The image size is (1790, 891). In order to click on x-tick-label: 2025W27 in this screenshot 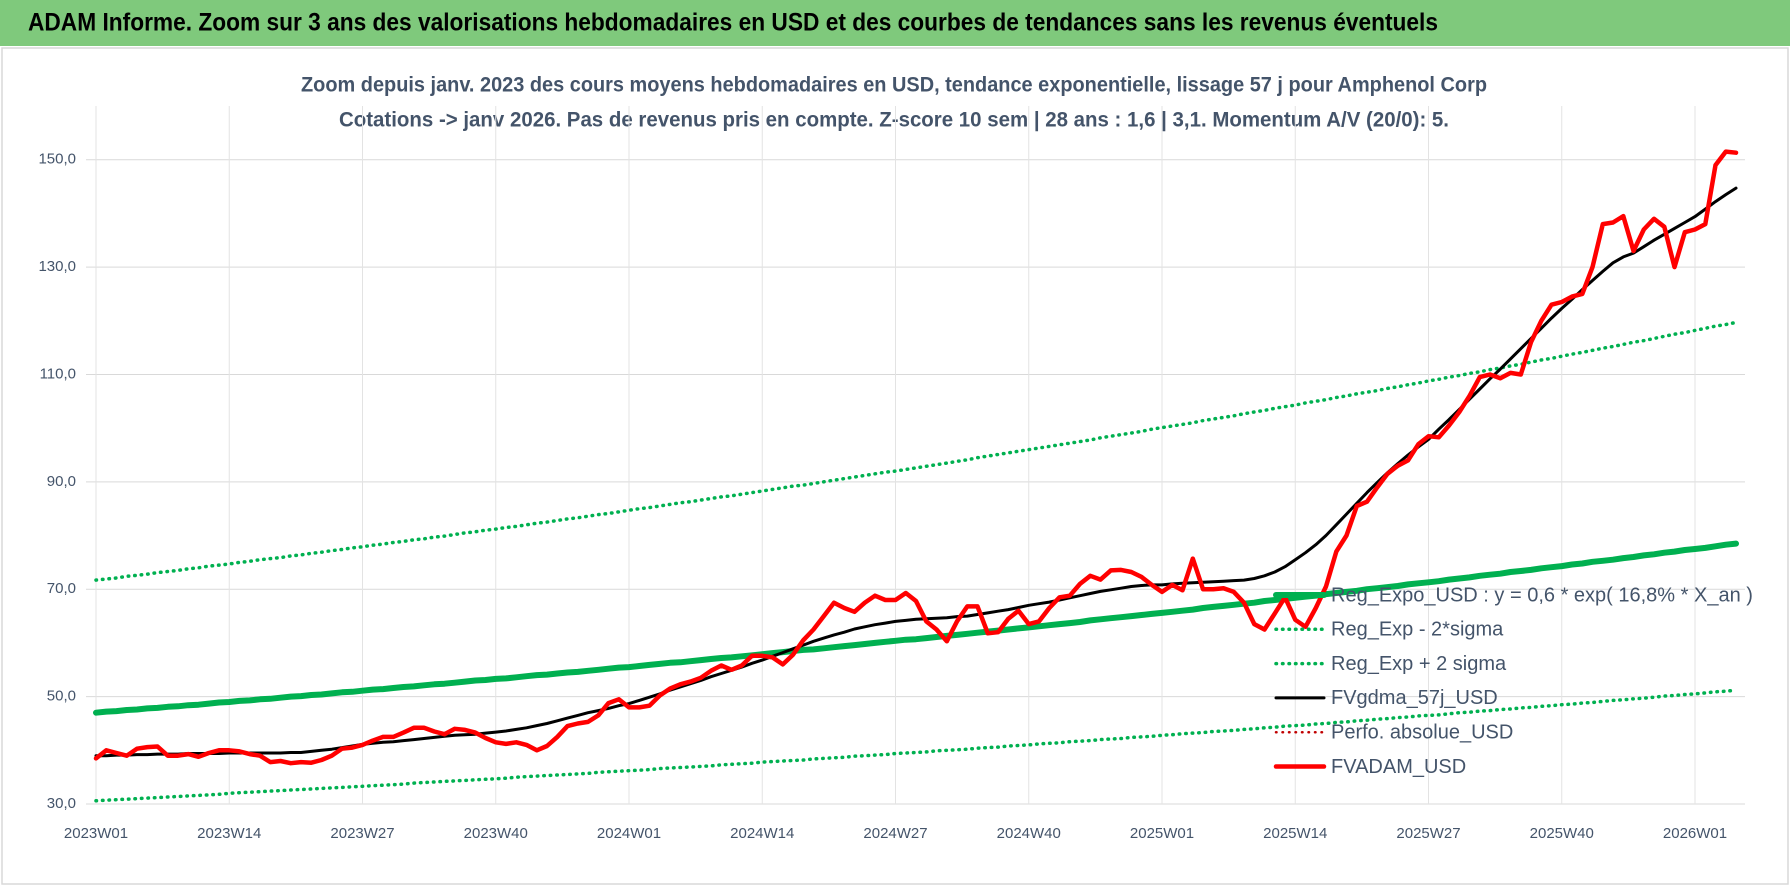, I will do `click(1428, 833)`.